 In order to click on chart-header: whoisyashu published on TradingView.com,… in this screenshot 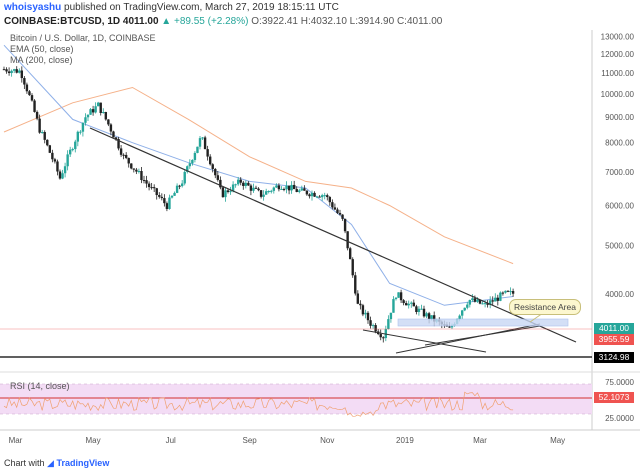, I will do `click(320, 15)`.